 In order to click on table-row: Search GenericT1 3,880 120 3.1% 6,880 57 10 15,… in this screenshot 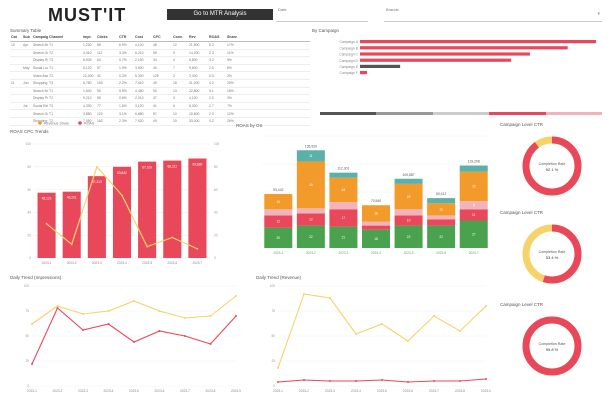, I will do `click(160, 114)`.